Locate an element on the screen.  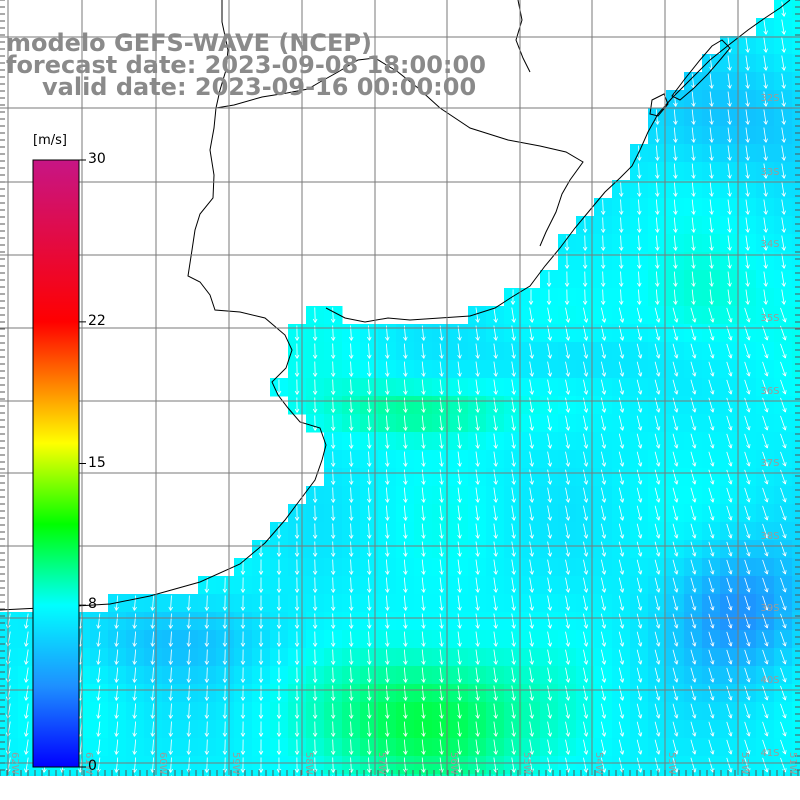
border-uruguay is located at coordinates (399, 152).